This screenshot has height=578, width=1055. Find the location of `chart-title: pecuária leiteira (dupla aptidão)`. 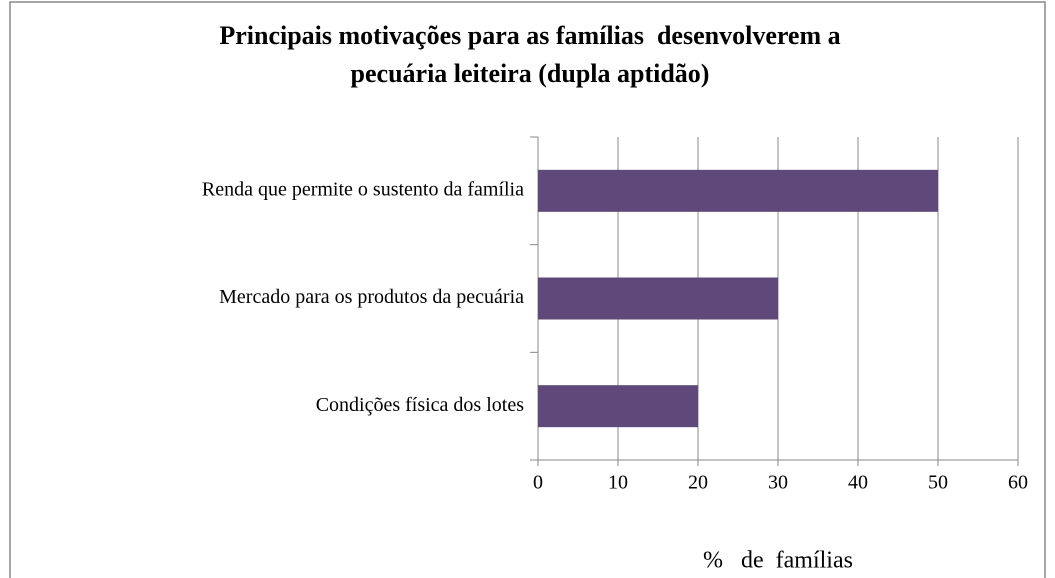

chart-title: pecuária leiteira (dupla aptidão) is located at coordinates (530, 73).